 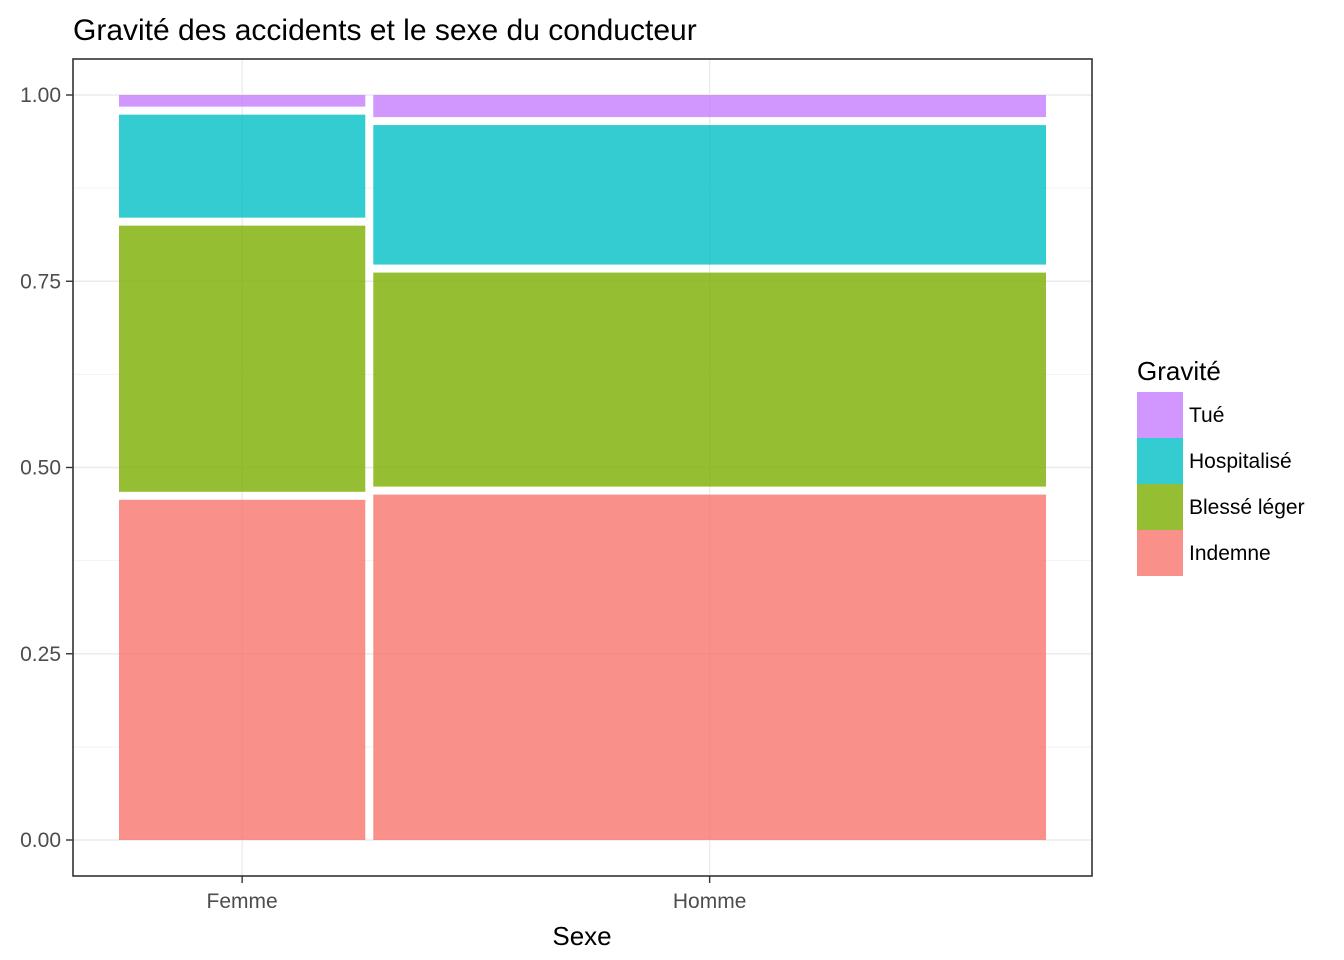 What do you see at coordinates (242, 166) in the screenshot?
I see `bar-segment-femme-hospitalisé` at bounding box center [242, 166].